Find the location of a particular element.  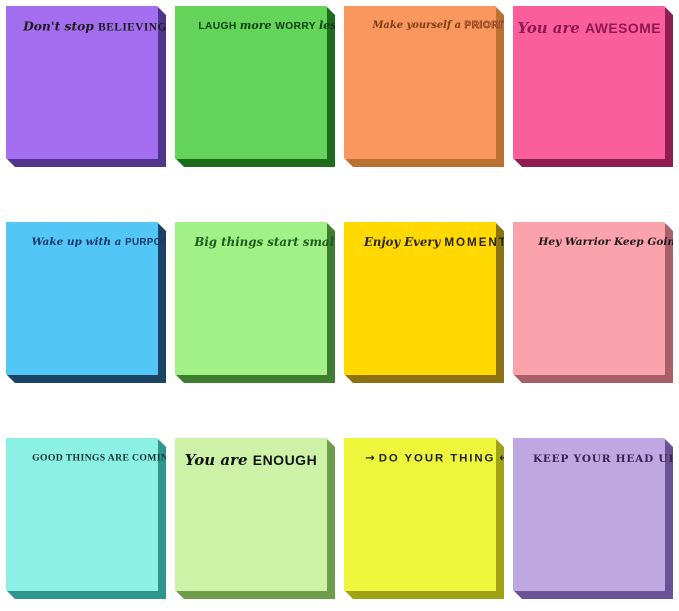

note-quote: Hey Warrior Keep Going is located at coordinates (588, 241).